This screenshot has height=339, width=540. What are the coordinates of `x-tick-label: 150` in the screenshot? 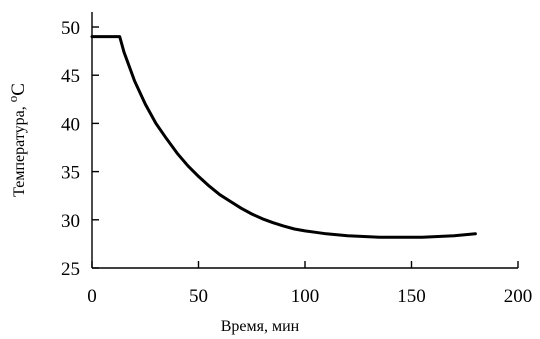 It's located at (411, 296).